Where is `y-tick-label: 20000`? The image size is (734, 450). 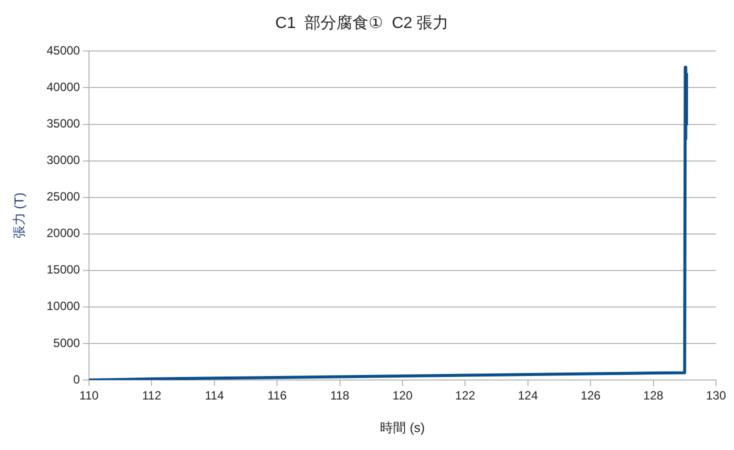
y-tick-label: 20000 is located at coordinates (63, 233).